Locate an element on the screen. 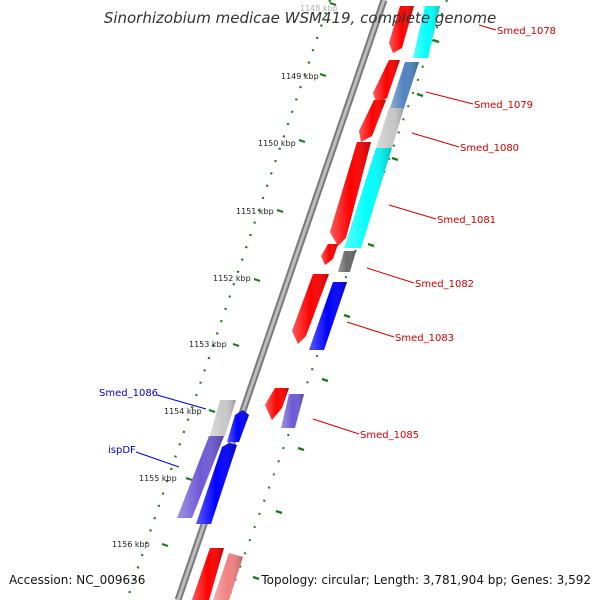 The image size is (600, 600). gene-label-ispdf: ispDF is located at coordinates (122, 450).